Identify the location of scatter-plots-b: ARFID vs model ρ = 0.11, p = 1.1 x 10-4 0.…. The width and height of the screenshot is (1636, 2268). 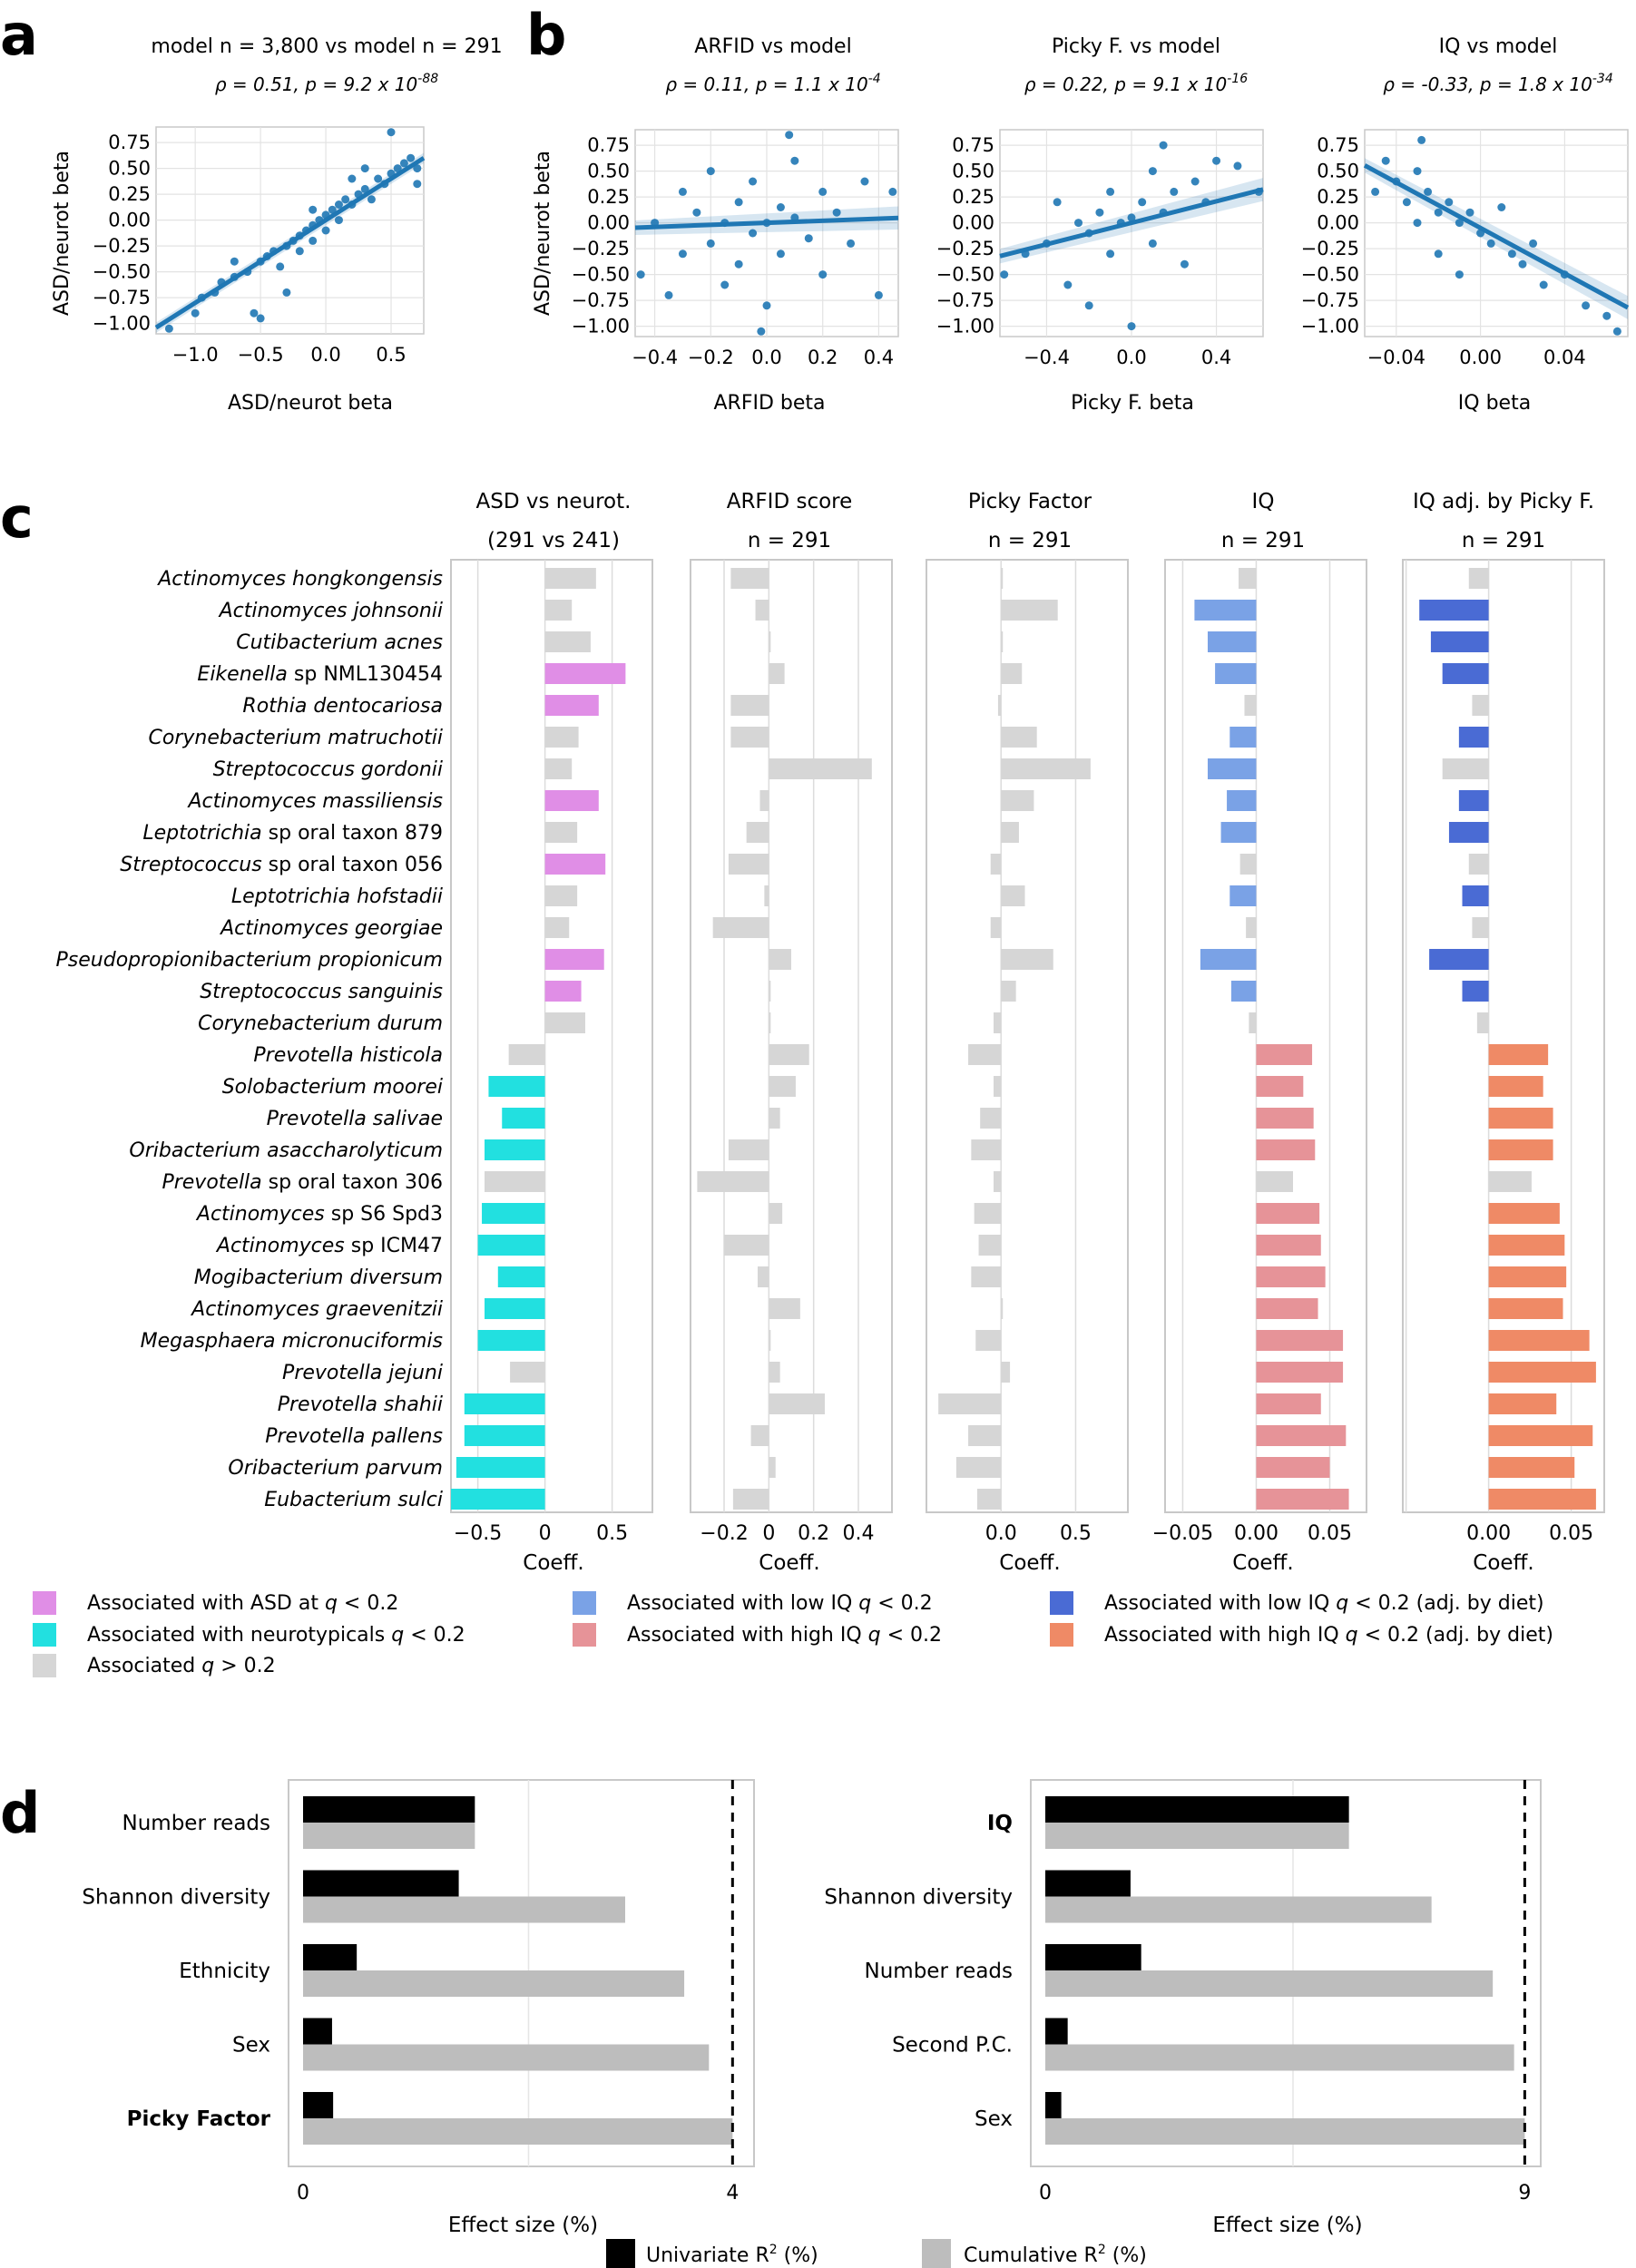
(1101, 225).